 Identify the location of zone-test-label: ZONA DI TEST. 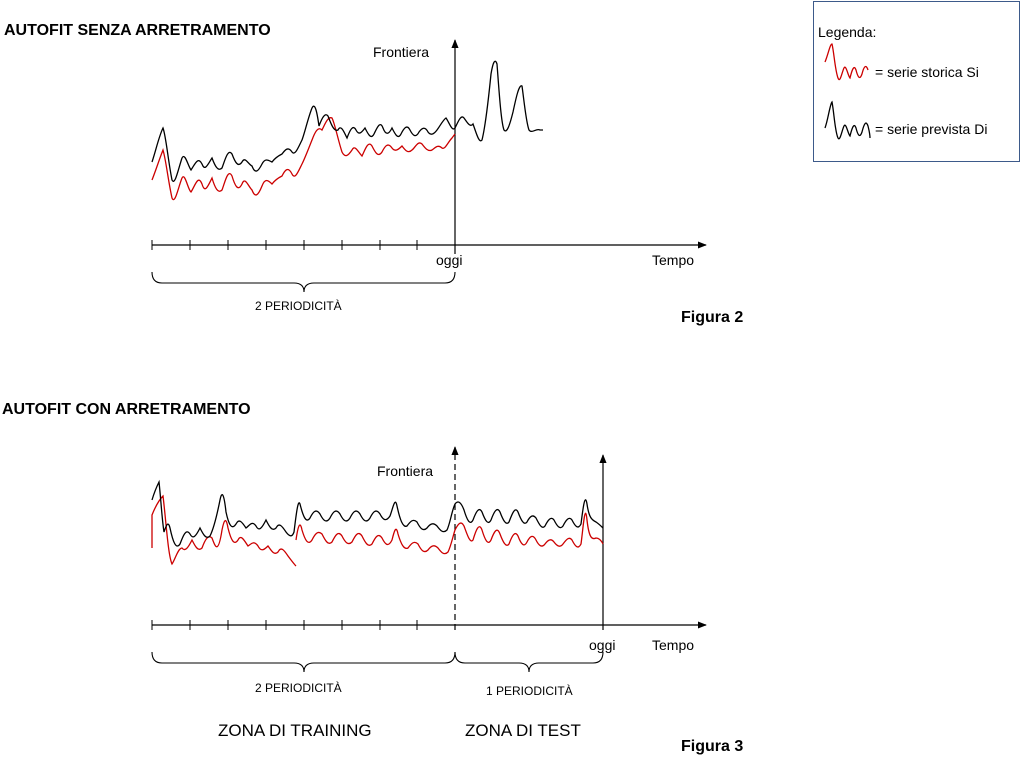
(523, 730).